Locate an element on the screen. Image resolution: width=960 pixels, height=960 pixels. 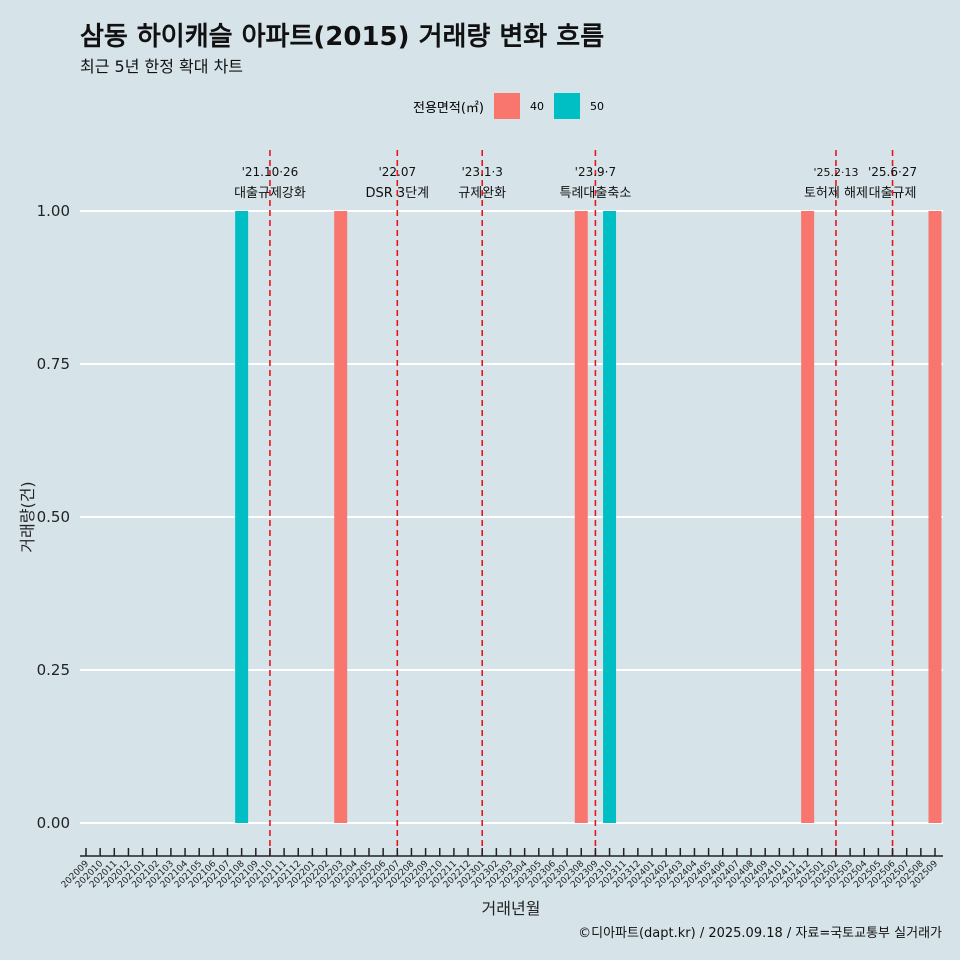
legend: 전용면적(㎡) 40 50 is located at coordinates (508, 106).